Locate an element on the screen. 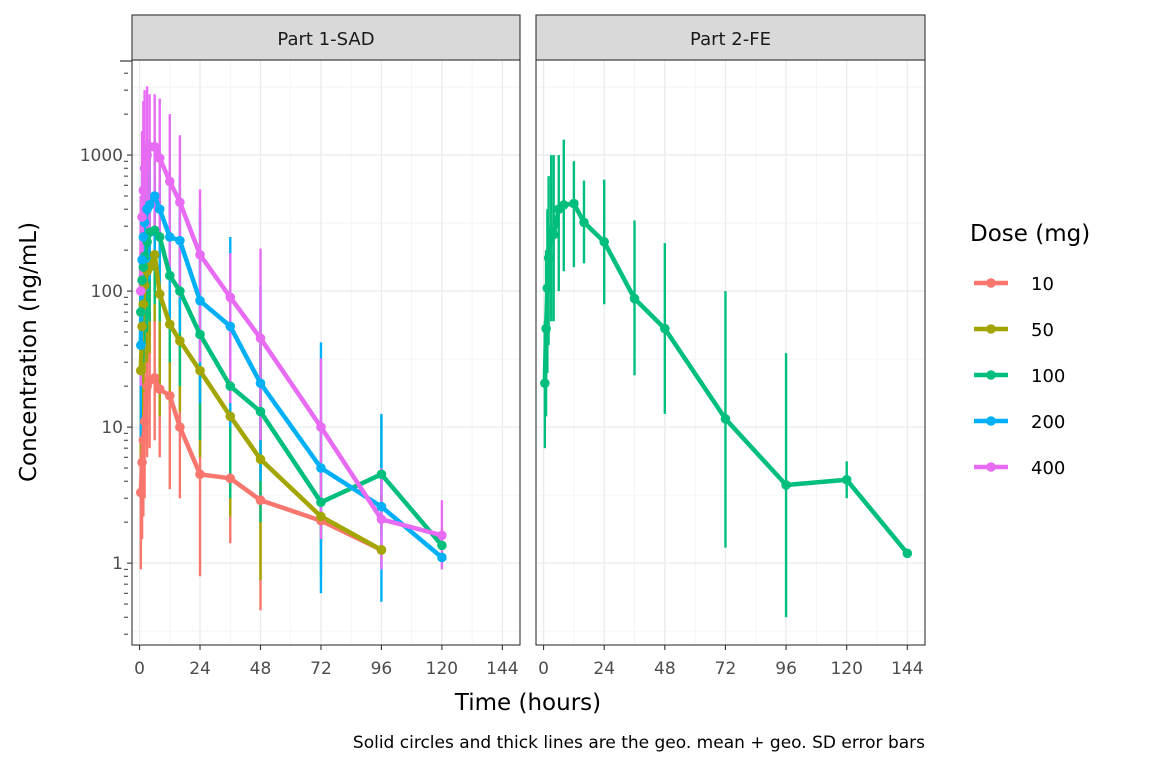 This screenshot has width=1152, height=768. legend-label: 10 is located at coordinates (1042, 284).